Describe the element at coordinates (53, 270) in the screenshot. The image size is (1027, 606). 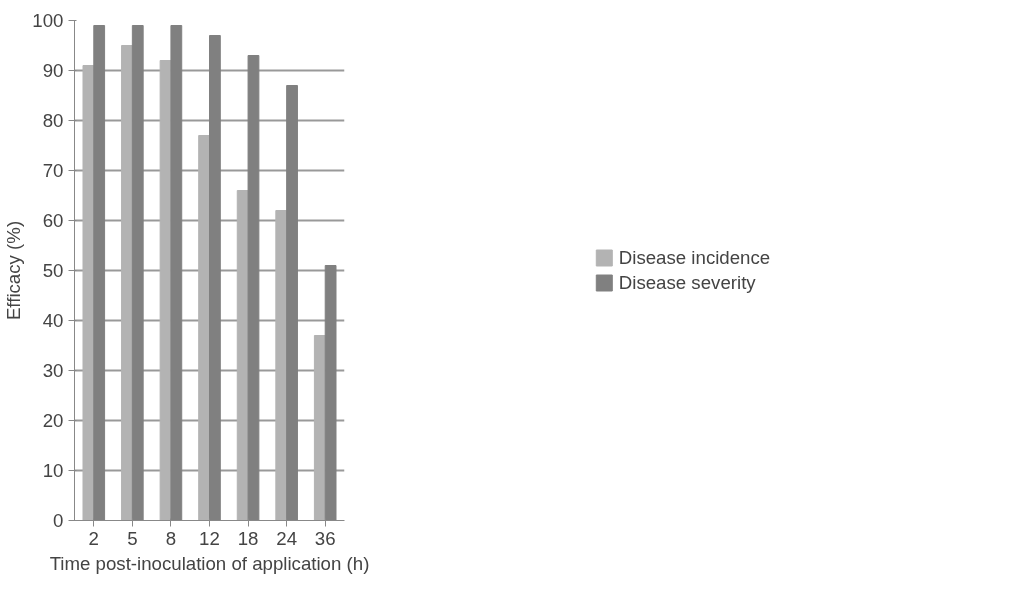
I see `y-tick-label: 50` at that location.